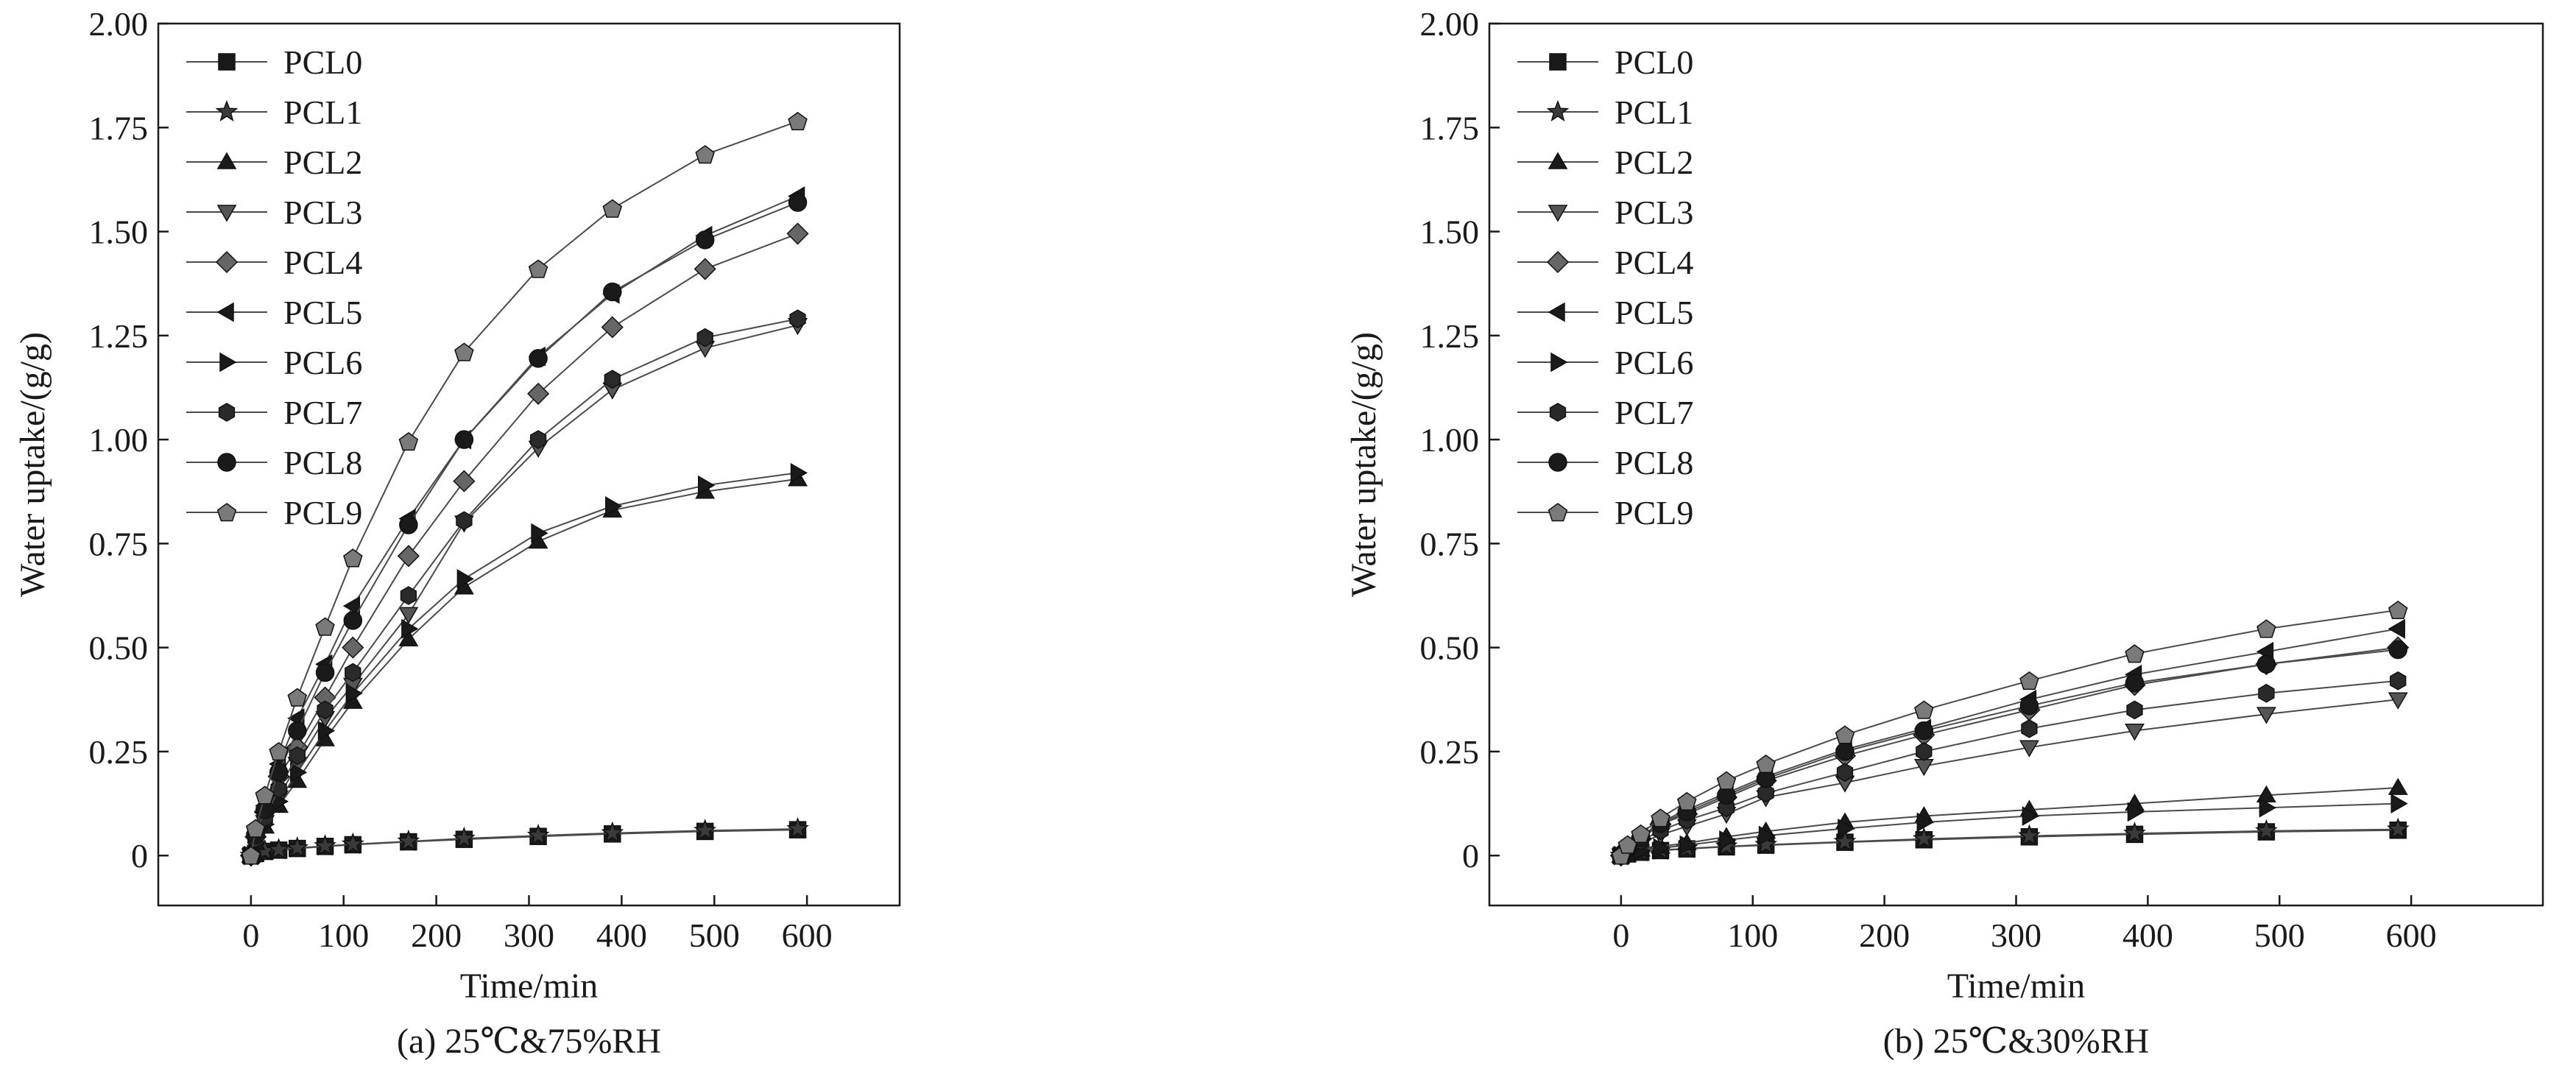  I want to click on legend: PCL0 PCL1 PCL2 PCL3 PCL4 PCL5 PCL6 PCL7 PCL8 PCL9, so click(1605, 287).